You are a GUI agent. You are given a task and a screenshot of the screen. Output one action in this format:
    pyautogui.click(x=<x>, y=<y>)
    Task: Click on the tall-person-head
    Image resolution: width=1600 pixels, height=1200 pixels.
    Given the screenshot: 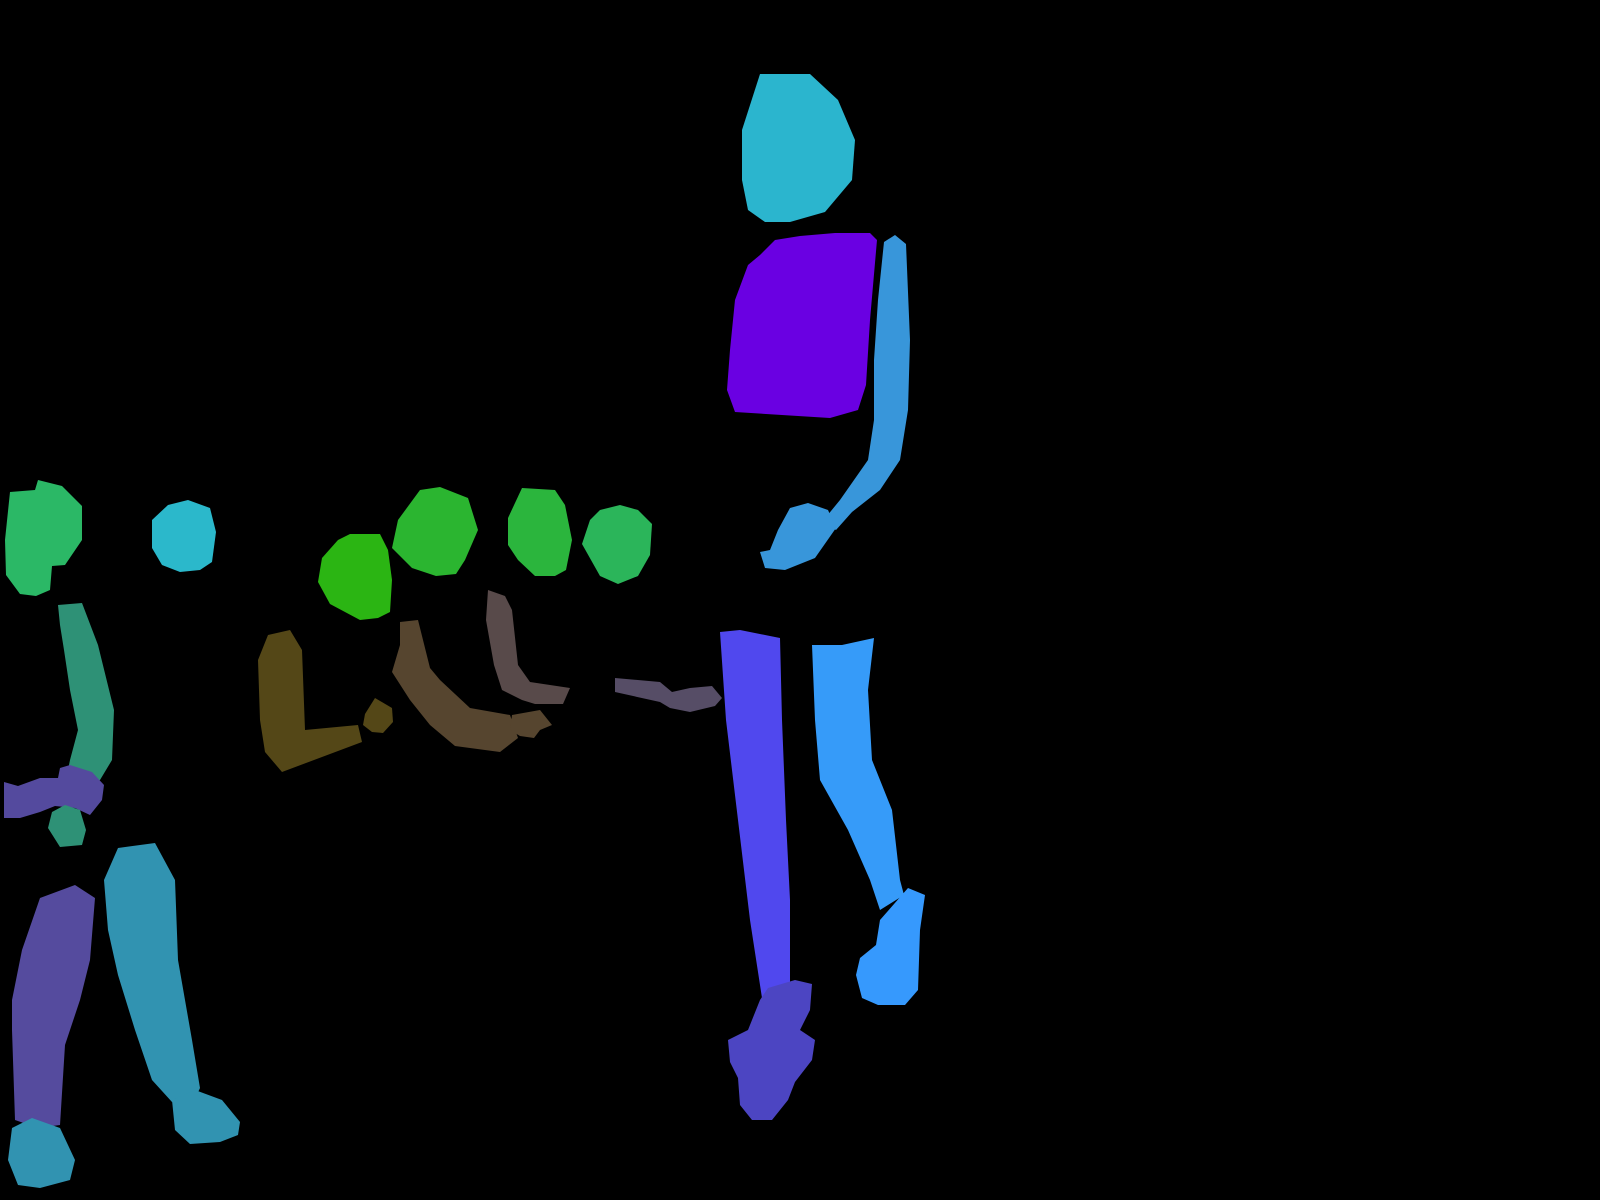 What is the action you would take?
    pyautogui.click(x=798, y=148)
    